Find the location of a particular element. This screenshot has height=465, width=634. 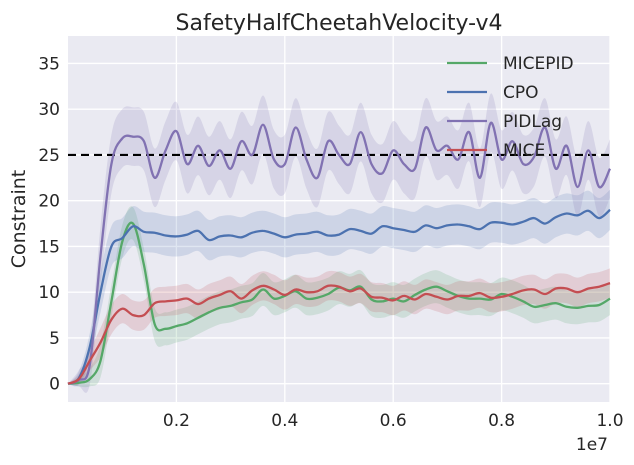

y-axis-label: Constraint is located at coordinates (19, 219).